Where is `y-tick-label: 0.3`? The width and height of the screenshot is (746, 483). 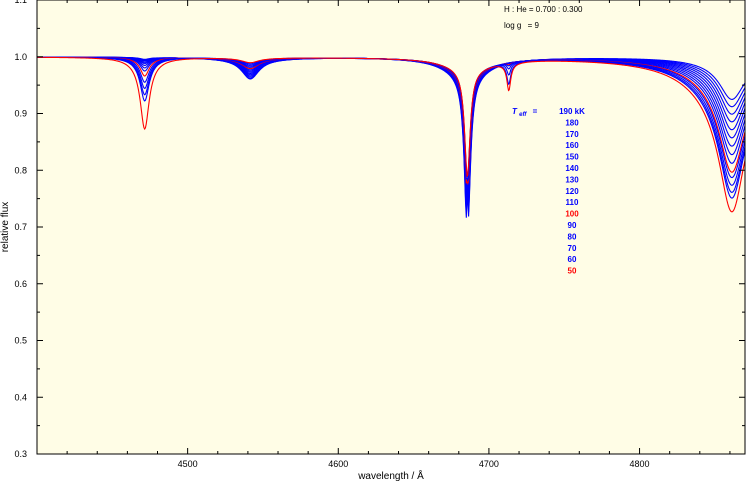 y-tick-label: 0.3 is located at coordinates (20, 454).